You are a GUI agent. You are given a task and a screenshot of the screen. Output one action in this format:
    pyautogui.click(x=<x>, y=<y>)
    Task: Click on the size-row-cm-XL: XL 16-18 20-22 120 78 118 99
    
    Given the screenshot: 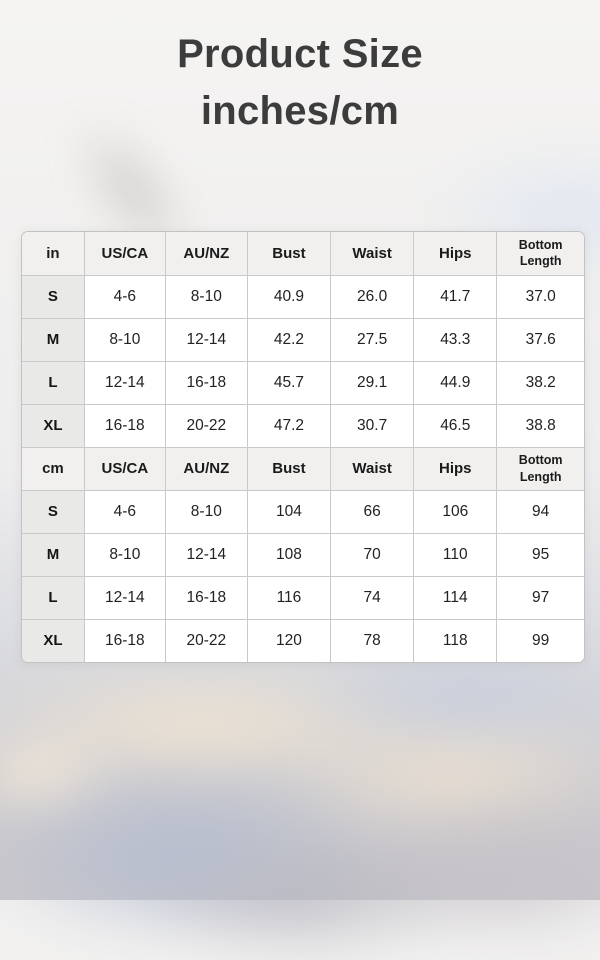 What is the action you would take?
    pyautogui.click(x=303, y=640)
    